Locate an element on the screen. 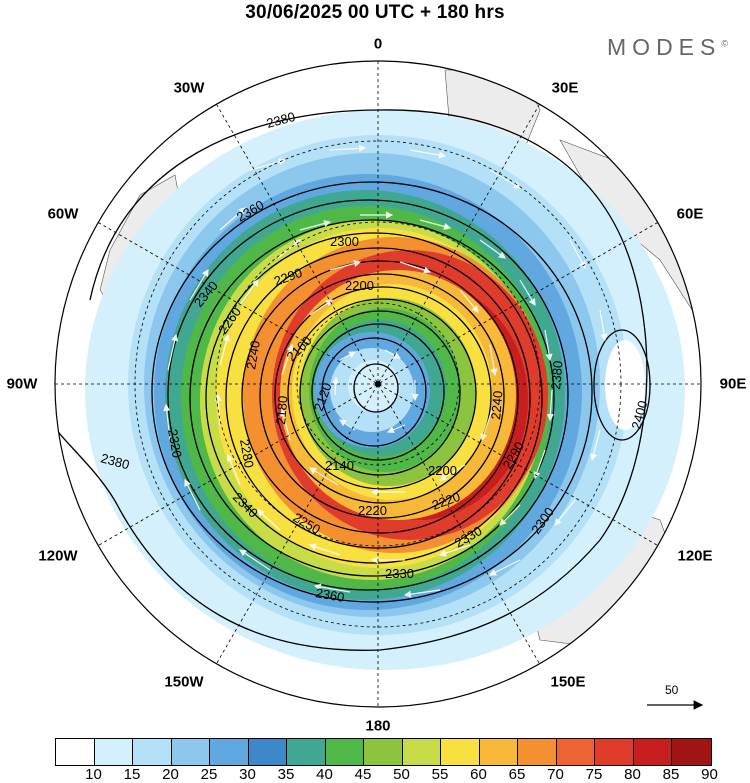  map-title: 30/06/2025 00 UTC + 180 hrs is located at coordinates (375, 12).